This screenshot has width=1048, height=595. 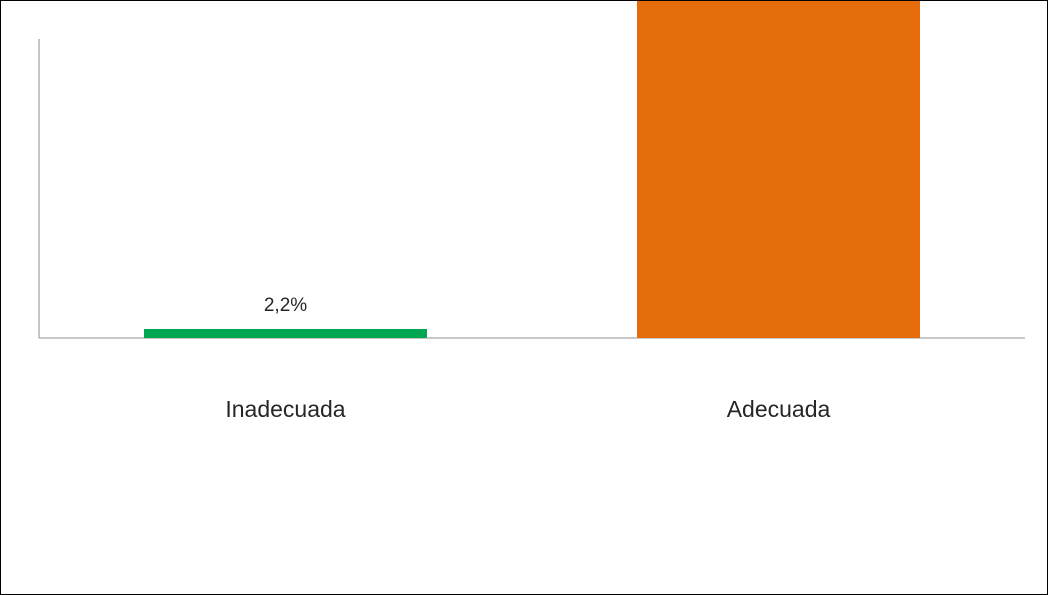 I want to click on category-label-adecuada: Adecuada, so click(x=779, y=409).